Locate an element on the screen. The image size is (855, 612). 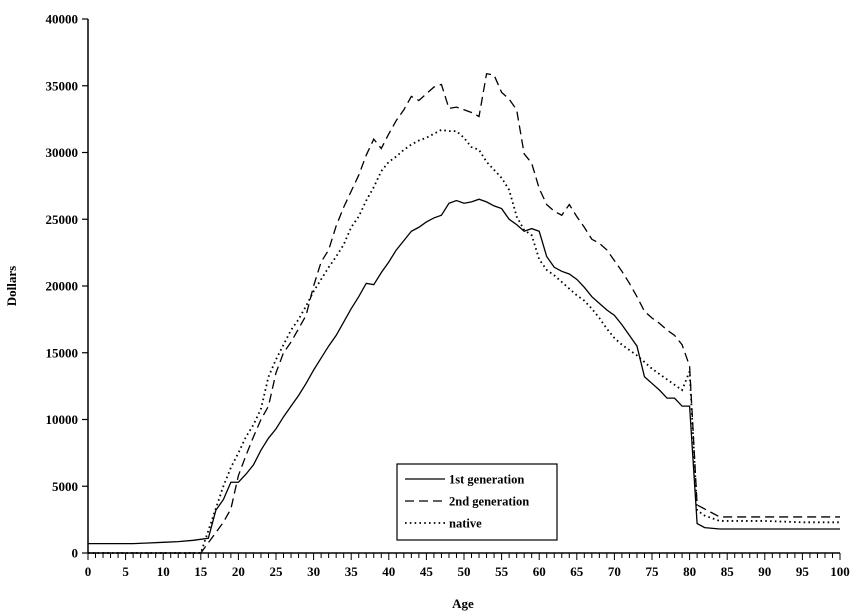
x-tick-label: 30 is located at coordinates (313, 571).